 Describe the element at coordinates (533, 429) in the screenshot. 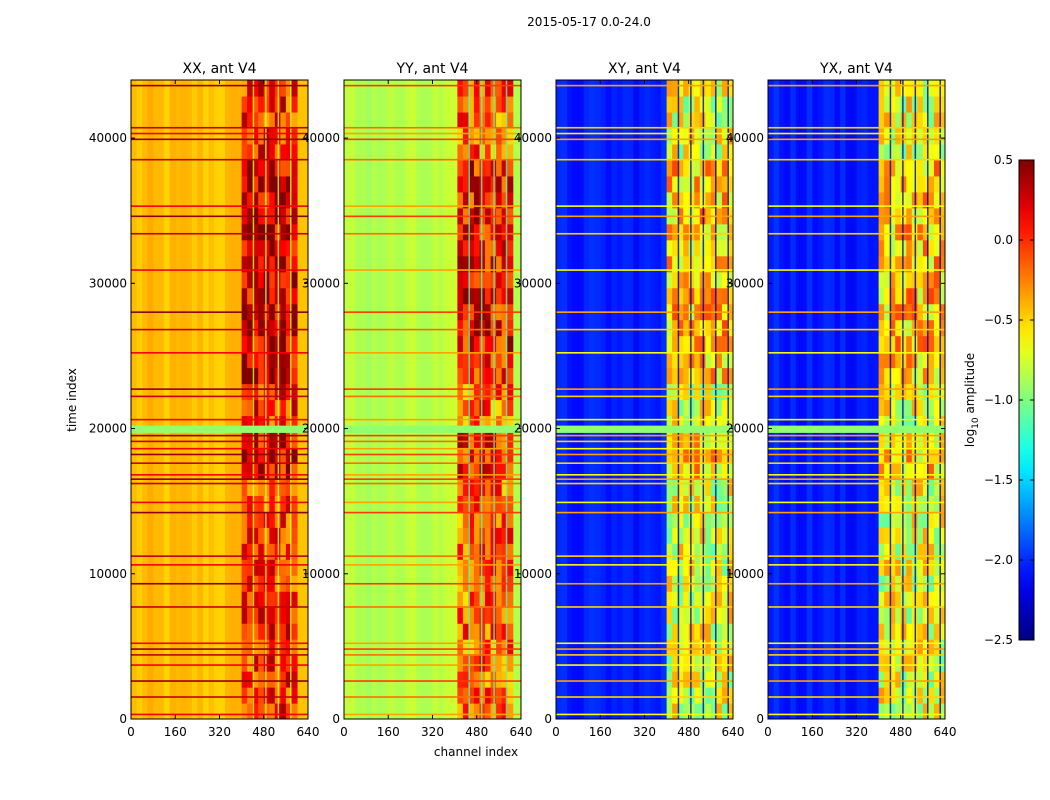

I see `y-tick-label: 20000` at that location.